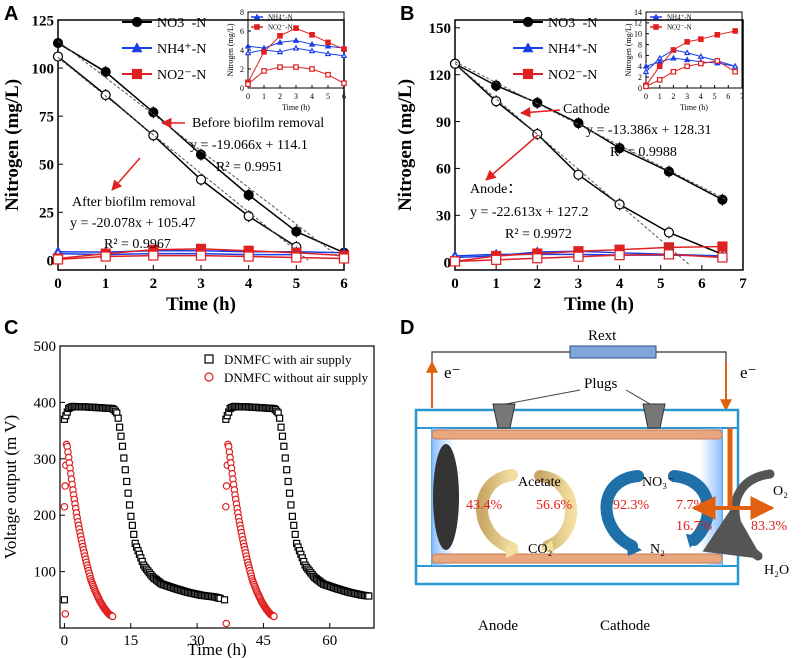 The width and height of the screenshot is (809, 658). I want to click on cathode-flow-arrow-left, so click(622, 511).